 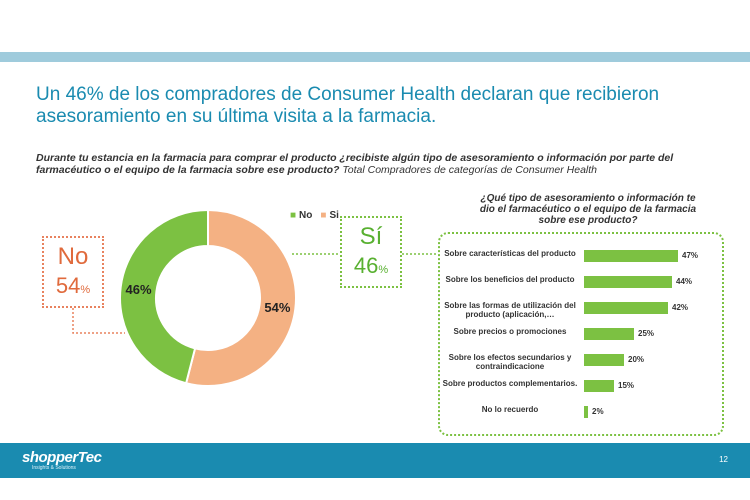 I want to click on bar-value-label: 15%, so click(x=626, y=385).